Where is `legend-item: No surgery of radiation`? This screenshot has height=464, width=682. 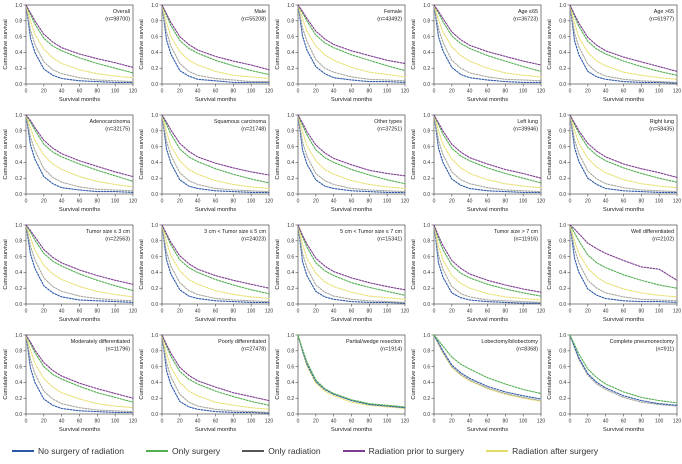 legend-item: No surgery of radiation is located at coordinates (68, 451).